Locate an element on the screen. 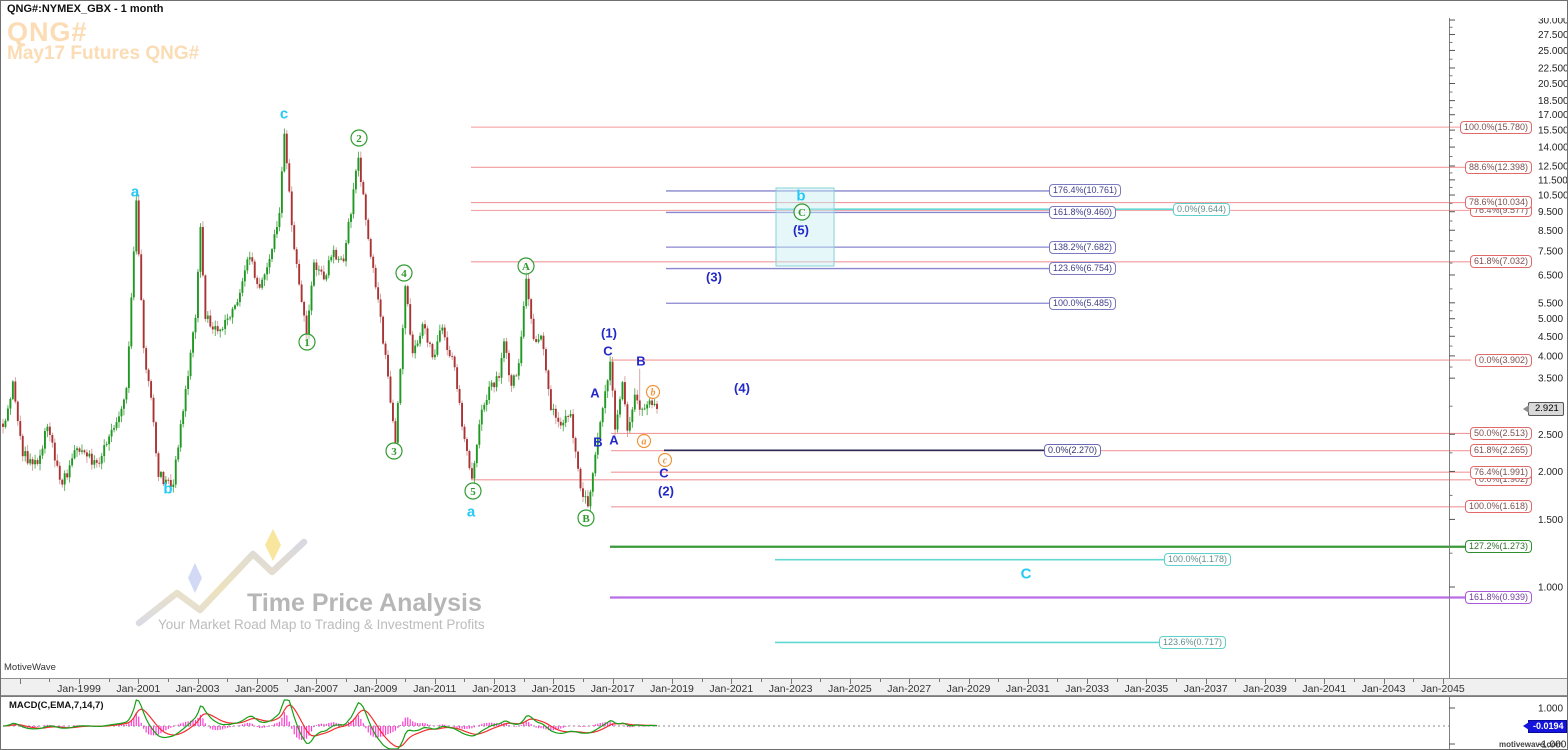  fib-level-label: 127.2%(1.273) is located at coordinates (1498, 547).